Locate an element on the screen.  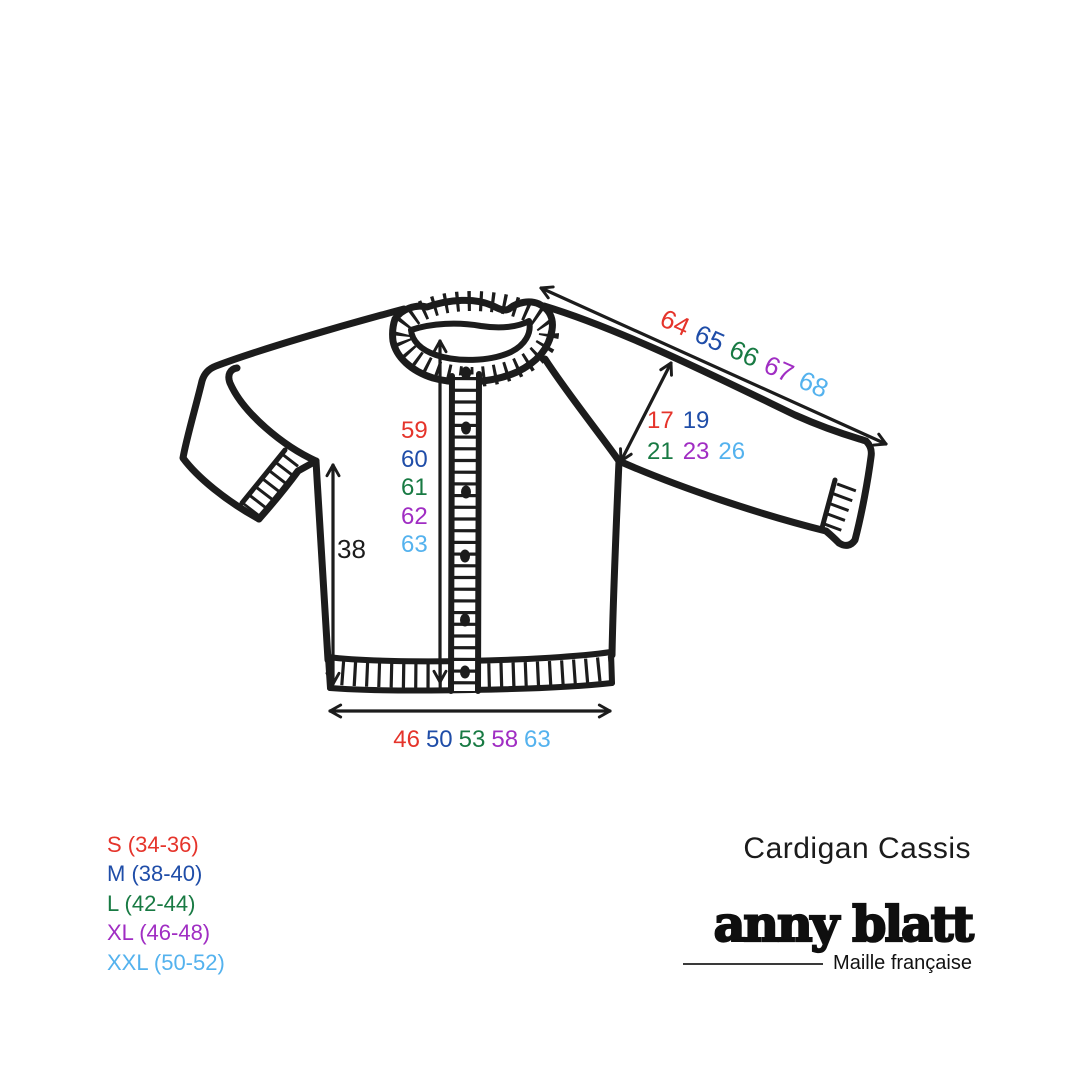
left-cuff-ribbing is located at coordinates (271, 485).